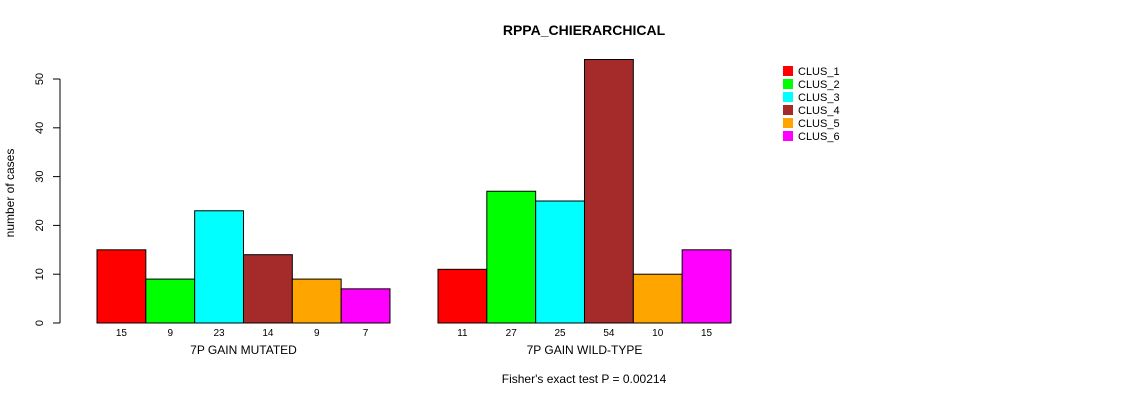 The image size is (1140, 400). Describe the element at coordinates (267, 289) in the screenshot. I see `bar-clus_4-mutated` at that location.